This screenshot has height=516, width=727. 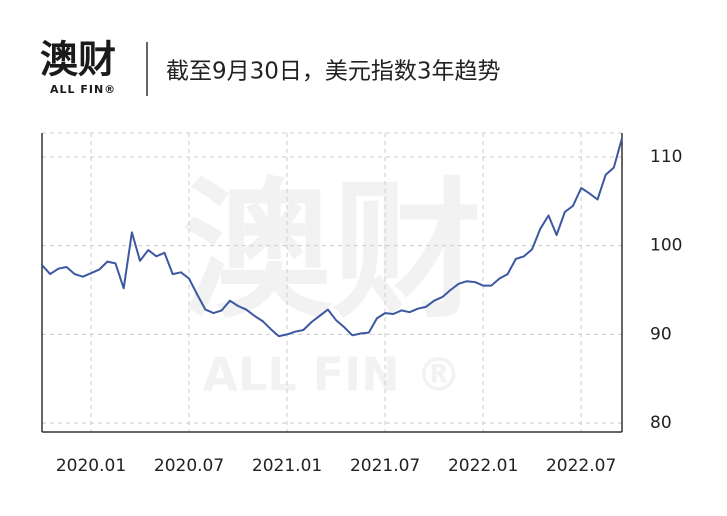 What do you see at coordinates (91, 466) in the screenshot?
I see `x-tick-label: 2020.01` at bounding box center [91, 466].